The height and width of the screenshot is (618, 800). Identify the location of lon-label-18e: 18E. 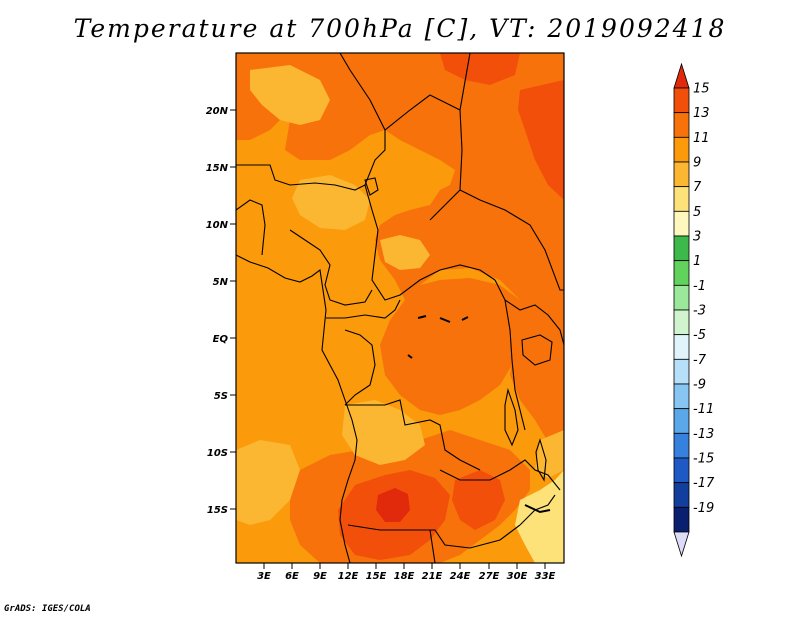
(404, 576).